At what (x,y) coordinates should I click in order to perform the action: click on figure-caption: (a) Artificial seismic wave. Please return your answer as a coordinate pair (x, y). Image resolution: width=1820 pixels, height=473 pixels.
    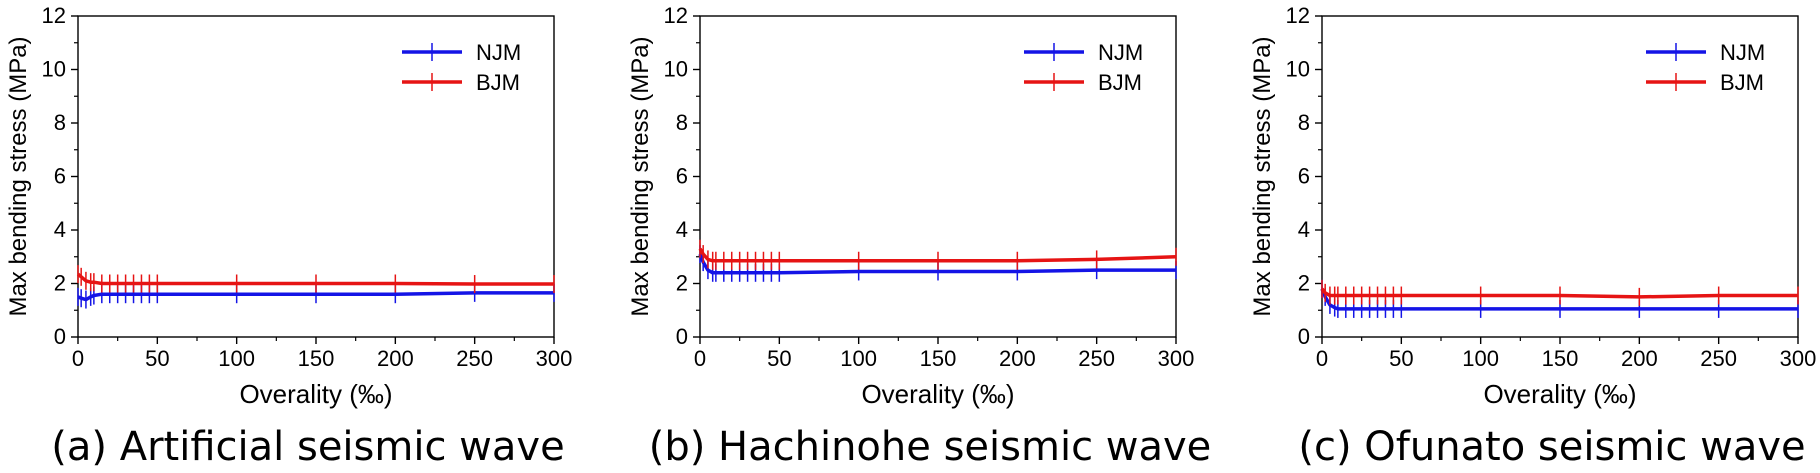
    Looking at the image, I should click on (307, 447).